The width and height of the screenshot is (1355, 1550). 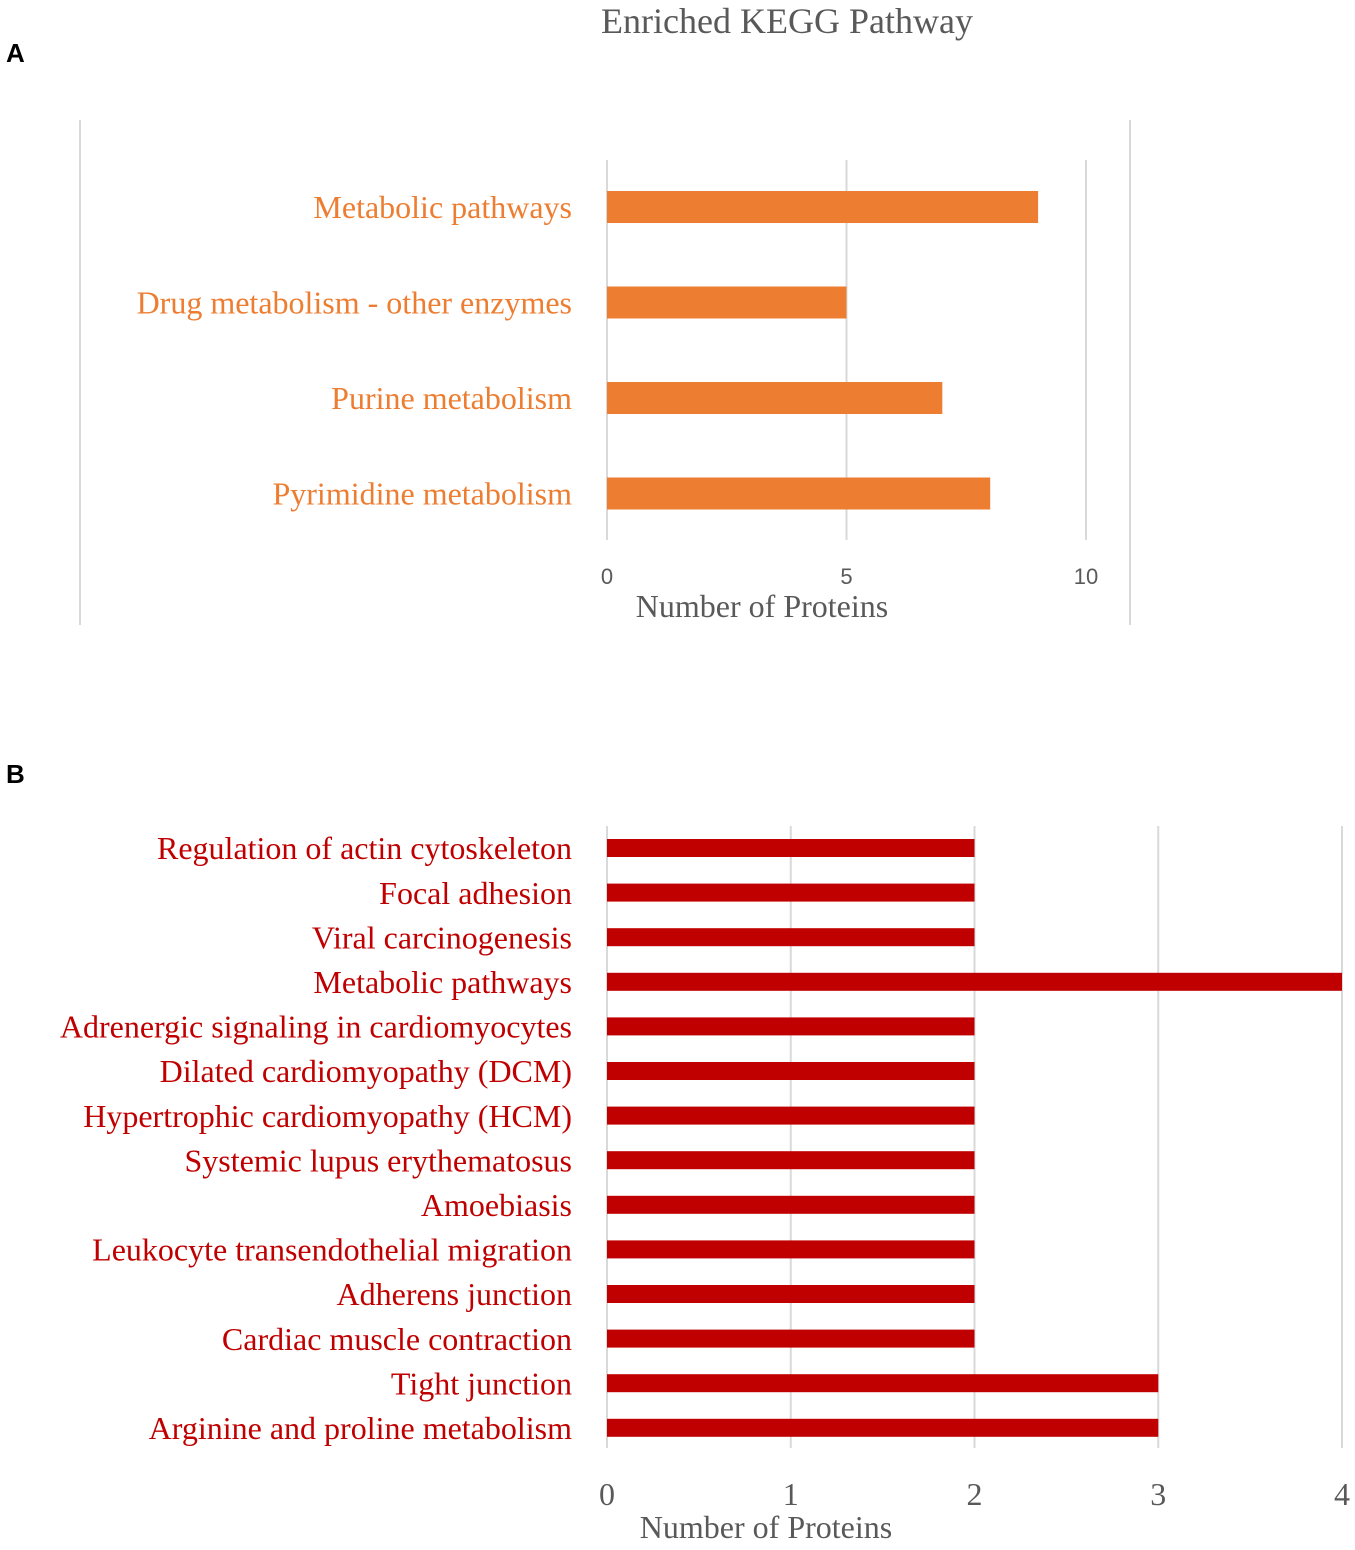 What do you see at coordinates (360, 1428) in the screenshot?
I see `panel-b-category-label: Arginine and proline metabolism` at bounding box center [360, 1428].